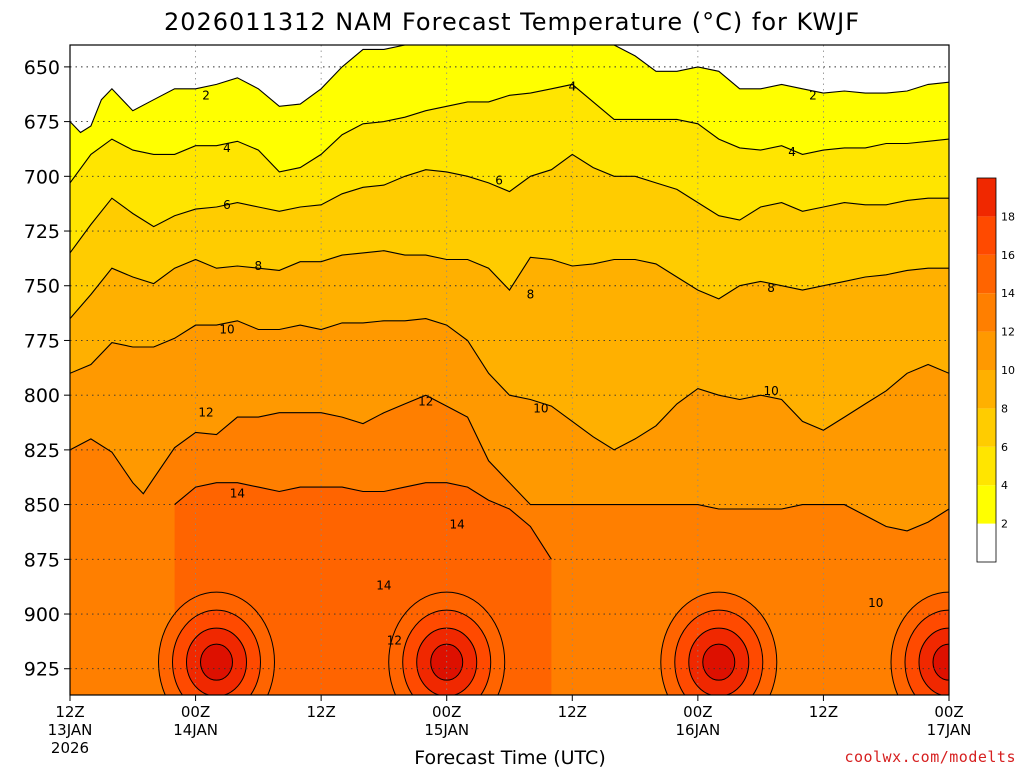 The height and width of the screenshot is (768, 1024). Describe the element at coordinates (47, 369) in the screenshot. I see `y-axis: 650 675 700 725 750 775 800 825 850 875 900 925` at that location.